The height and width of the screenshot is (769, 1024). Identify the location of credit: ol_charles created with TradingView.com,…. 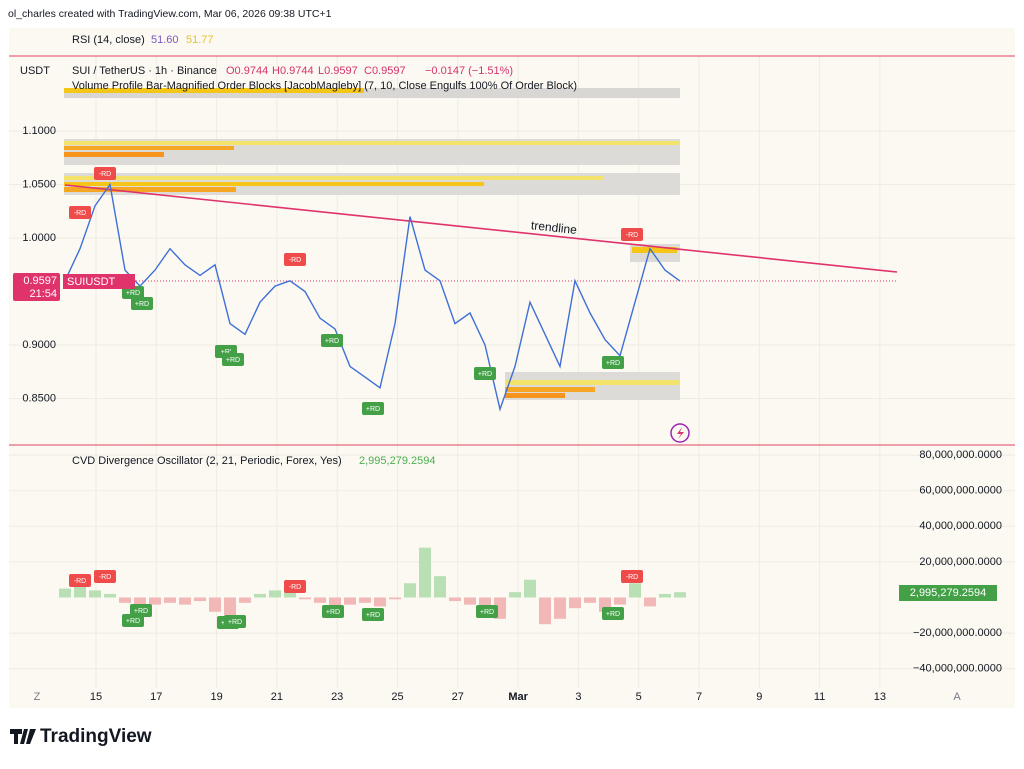
(170, 14).